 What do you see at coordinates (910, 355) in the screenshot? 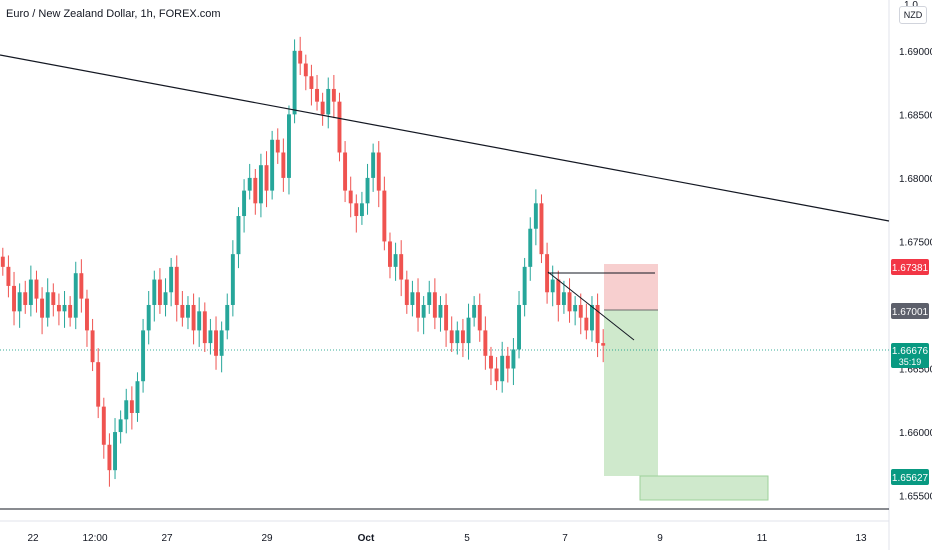
I see `last-price-badge: 1.66676 35:19` at bounding box center [910, 355].